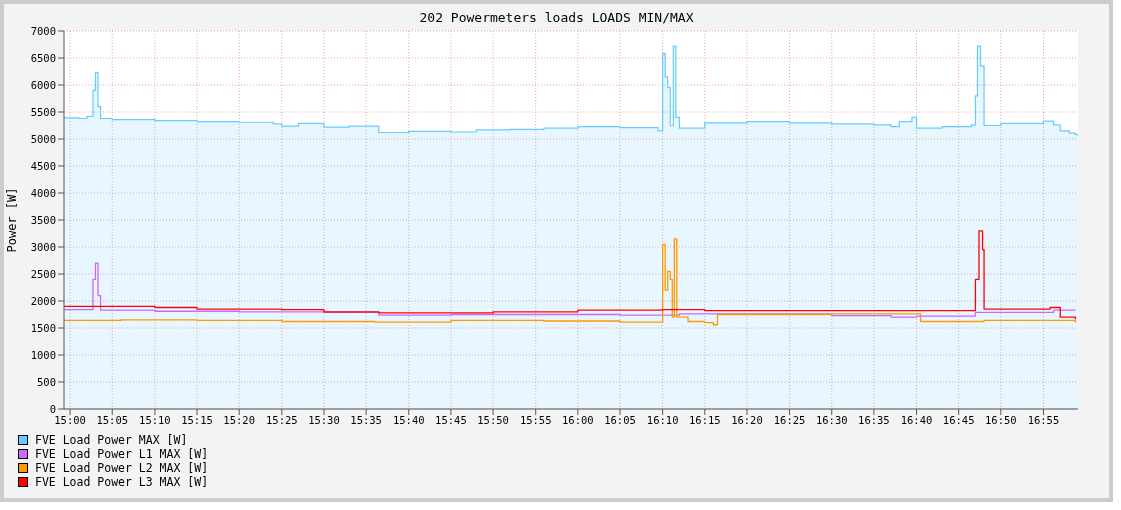 The height and width of the screenshot is (510, 1121). Describe the element at coordinates (493, 420) in the screenshot. I see `x-tick-label: 15:50` at that location.